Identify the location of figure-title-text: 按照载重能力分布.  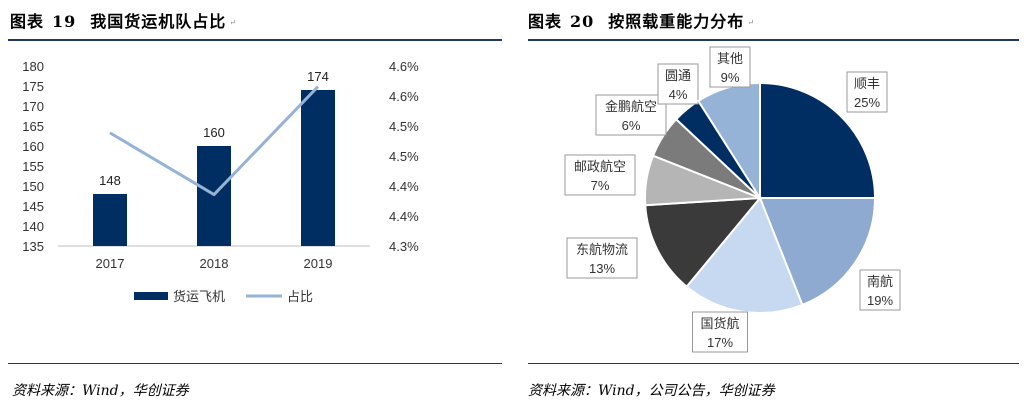
(676, 21).